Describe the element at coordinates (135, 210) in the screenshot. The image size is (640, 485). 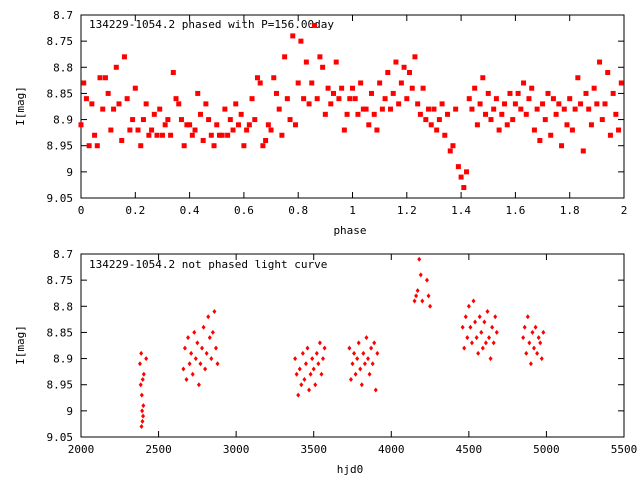
I see `x-tick-label: 0.2` at that location.